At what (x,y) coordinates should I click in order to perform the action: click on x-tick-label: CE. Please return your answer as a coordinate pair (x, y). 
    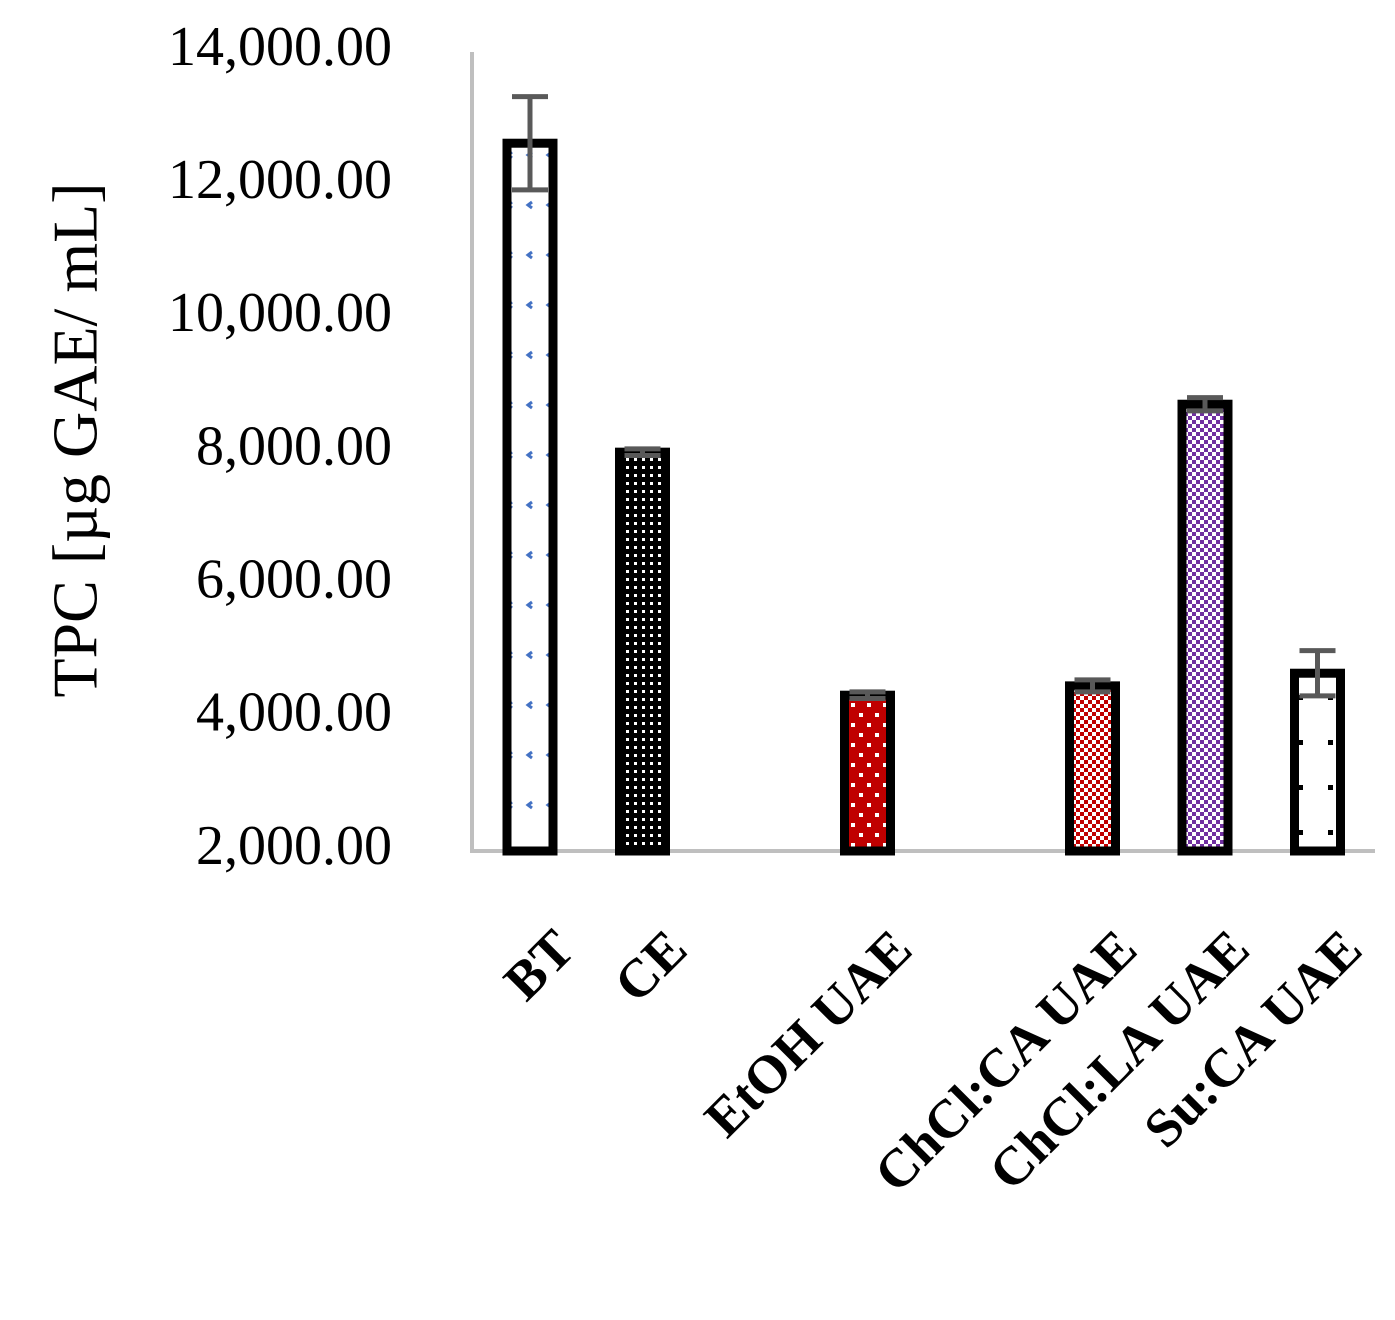
    Looking at the image, I should click on (650, 965).